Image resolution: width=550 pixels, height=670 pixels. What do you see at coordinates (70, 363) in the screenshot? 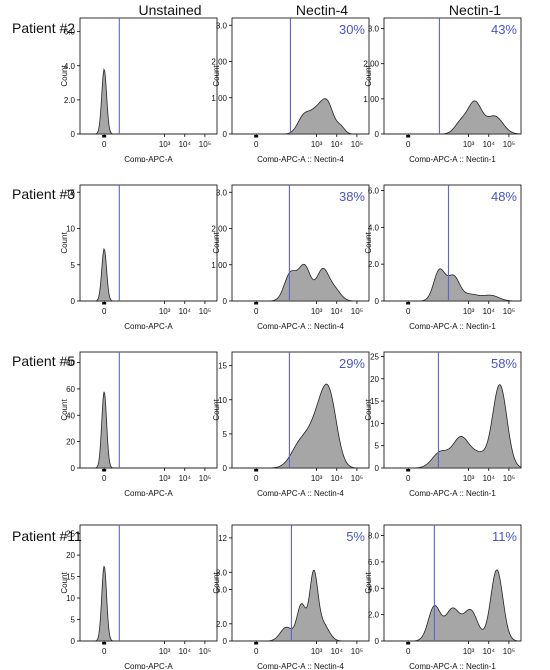
I see `y-tick-label: 80` at bounding box center [70, 363].